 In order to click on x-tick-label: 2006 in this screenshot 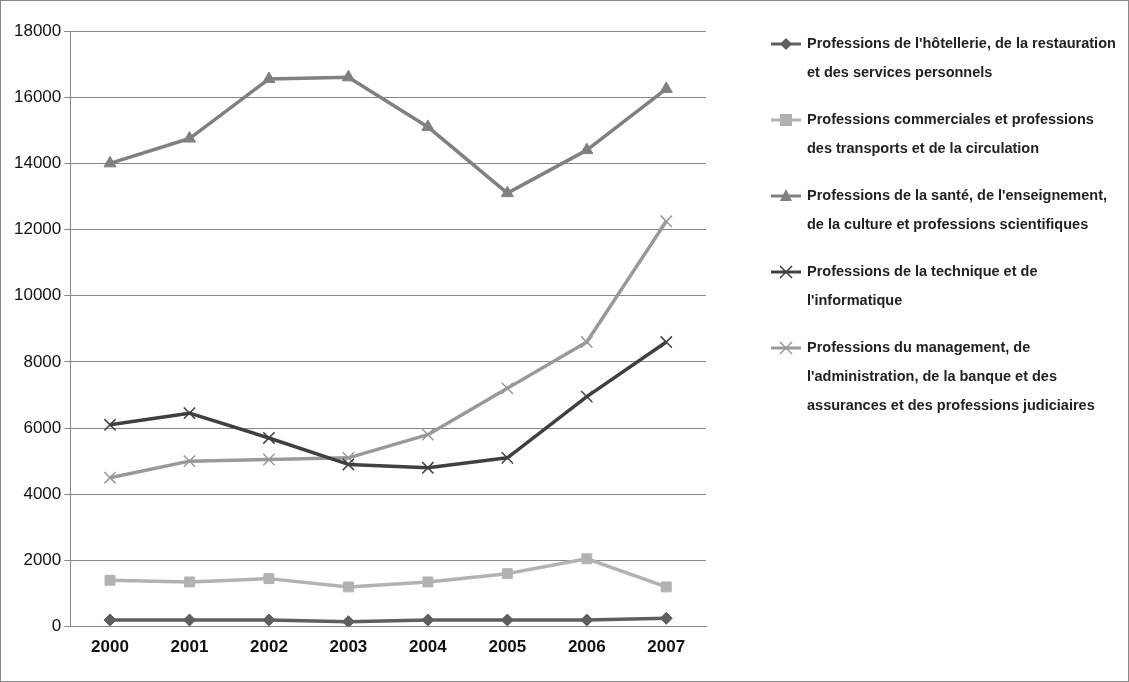, I will do `click(586, 647)`.